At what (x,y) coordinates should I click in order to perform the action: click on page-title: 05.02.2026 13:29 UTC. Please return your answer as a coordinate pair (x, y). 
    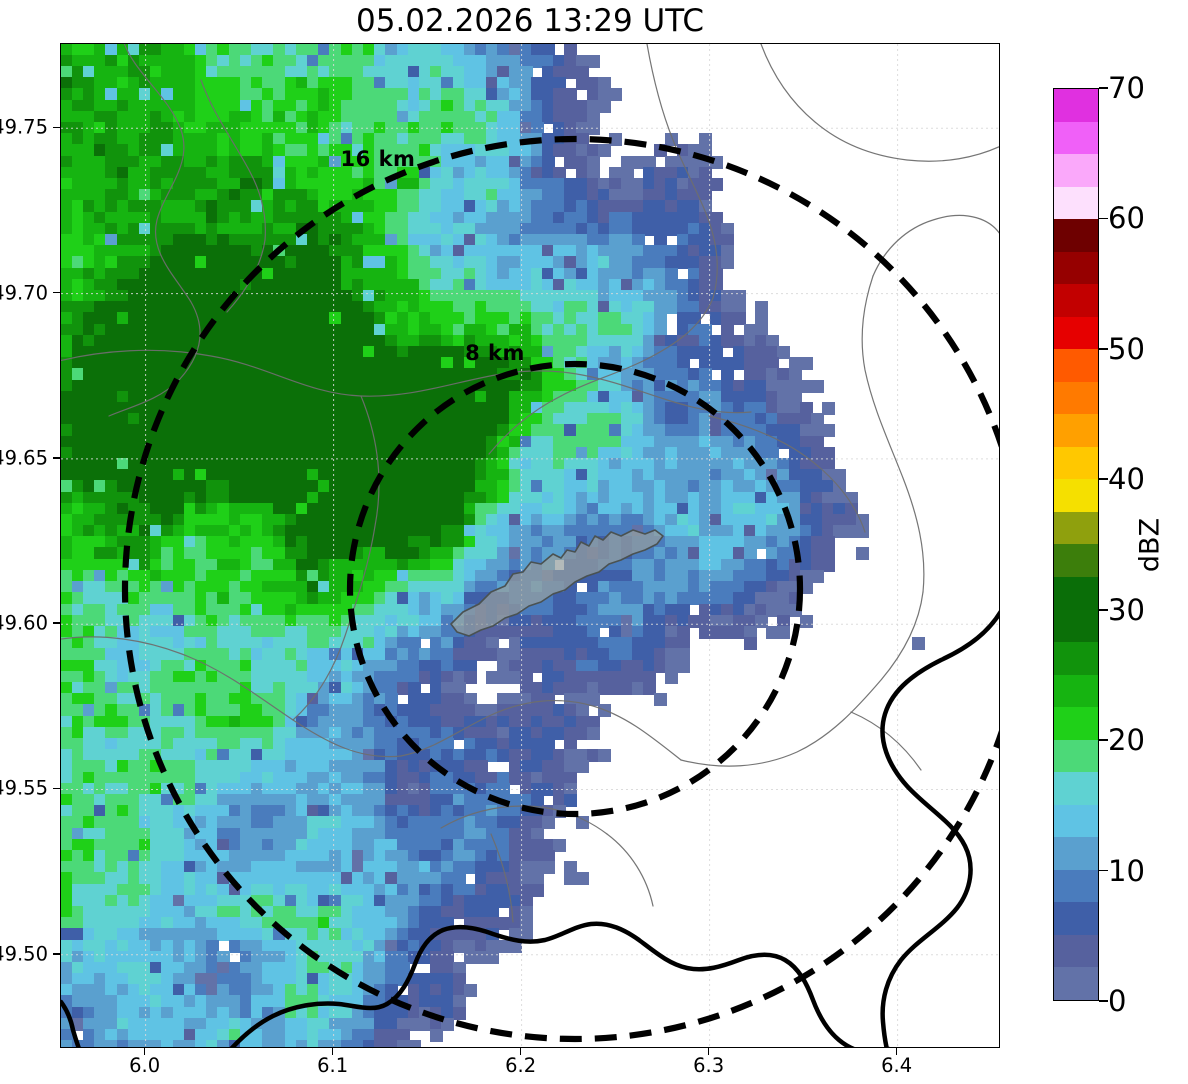
    Looking at the image, I should click on (530, 21).